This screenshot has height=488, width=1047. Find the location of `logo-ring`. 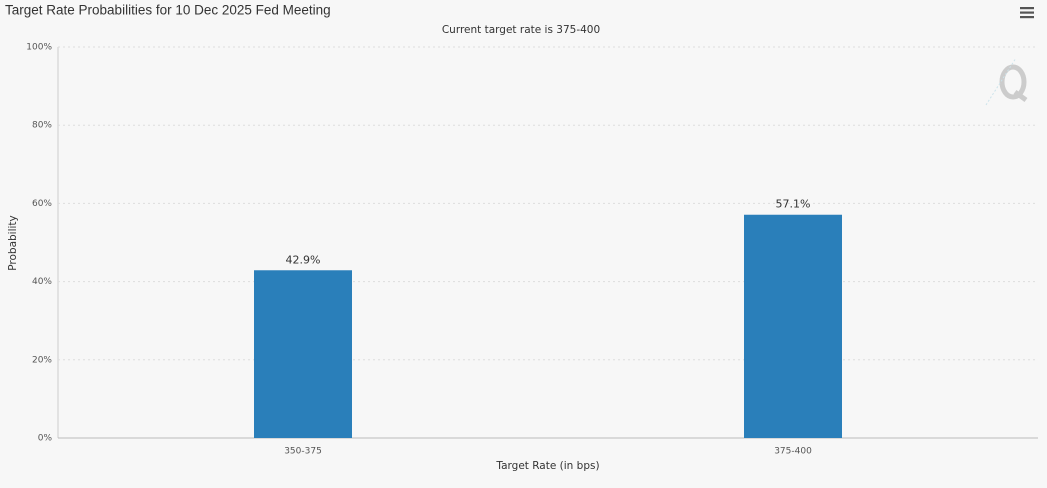

logo-ring is located at coordinates (1013, 82).